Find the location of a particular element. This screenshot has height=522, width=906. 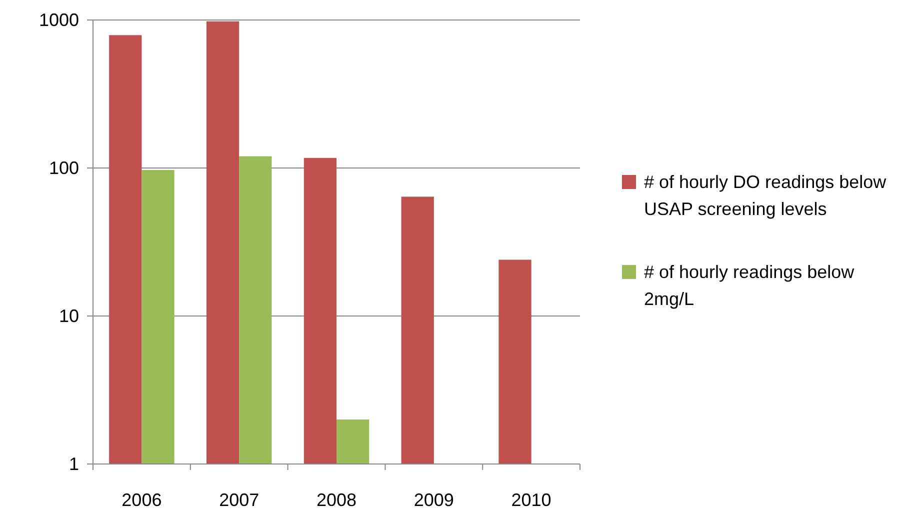

x-tick-label: 2010 is located at coordinates (531, 500).